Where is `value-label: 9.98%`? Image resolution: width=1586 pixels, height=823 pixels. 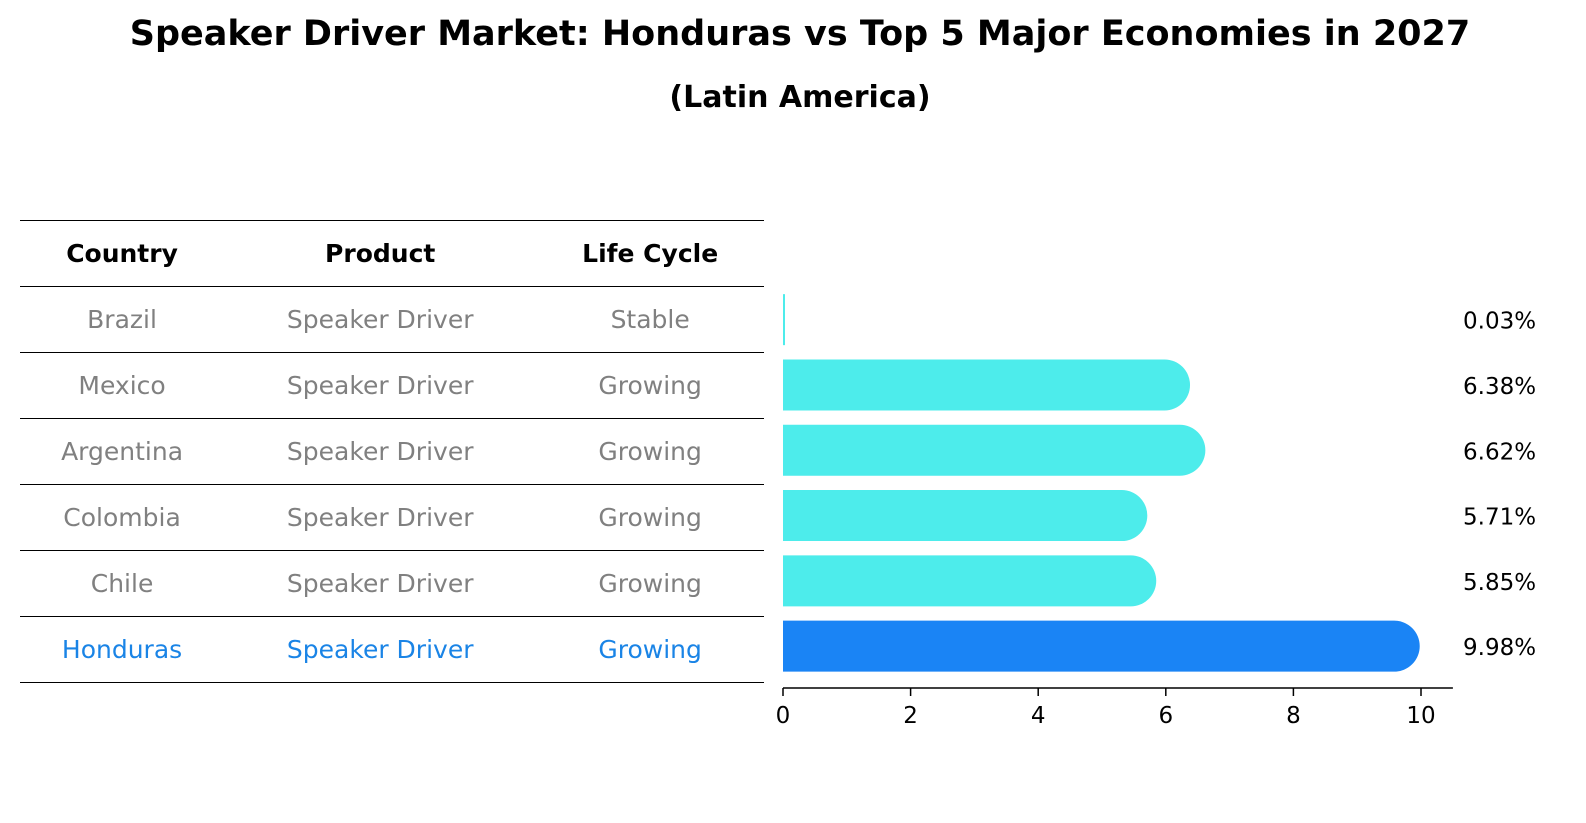 value-label: 9.98% is located at coordinates (1499, 648).